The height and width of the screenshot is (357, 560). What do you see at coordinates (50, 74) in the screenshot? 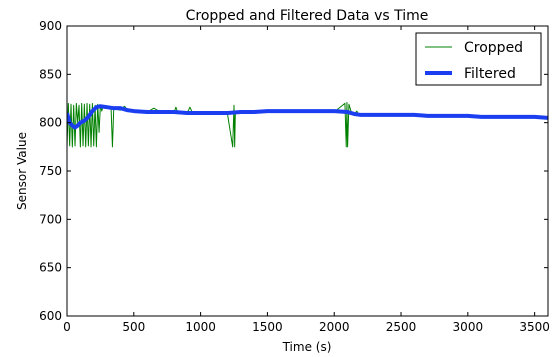
I see `y-tick-label: 850` at bounding box center [50, 74].